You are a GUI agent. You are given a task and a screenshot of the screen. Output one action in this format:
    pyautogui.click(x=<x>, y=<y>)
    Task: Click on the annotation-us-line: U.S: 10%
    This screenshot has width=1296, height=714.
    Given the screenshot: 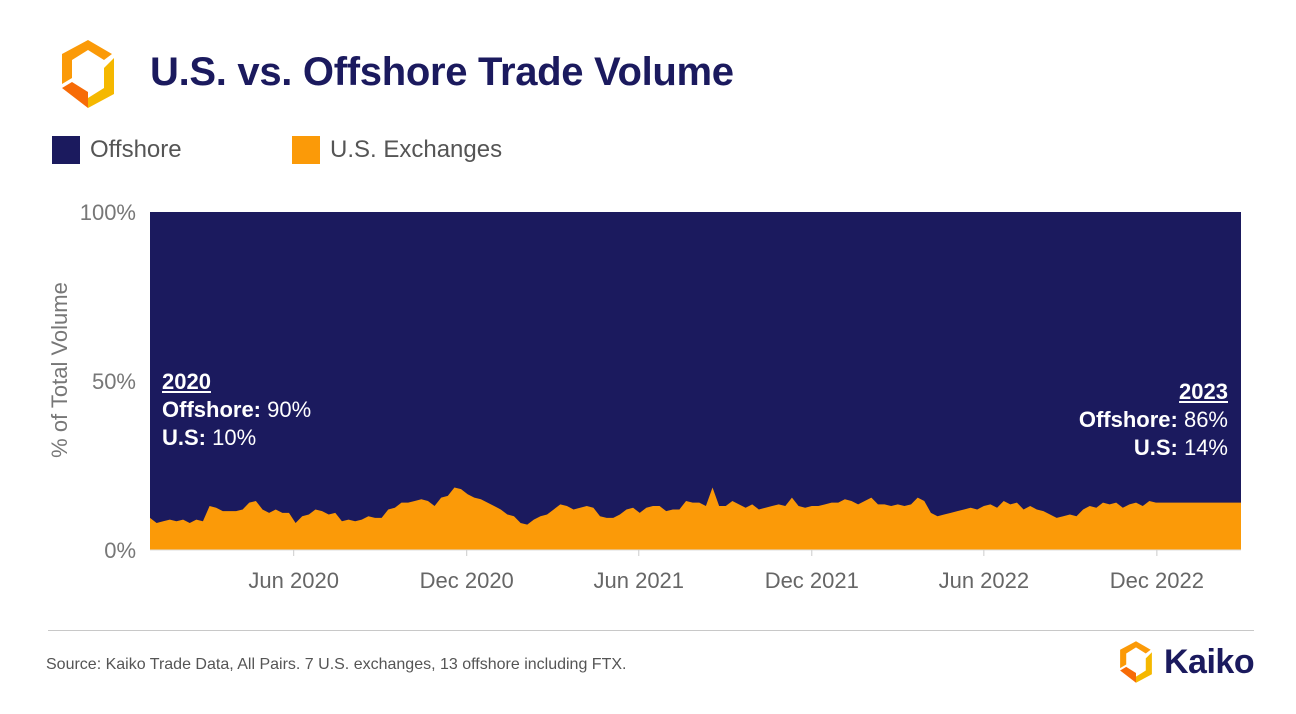 What is the action you would take?
    pyautogui.click(x=236, y=438)
    